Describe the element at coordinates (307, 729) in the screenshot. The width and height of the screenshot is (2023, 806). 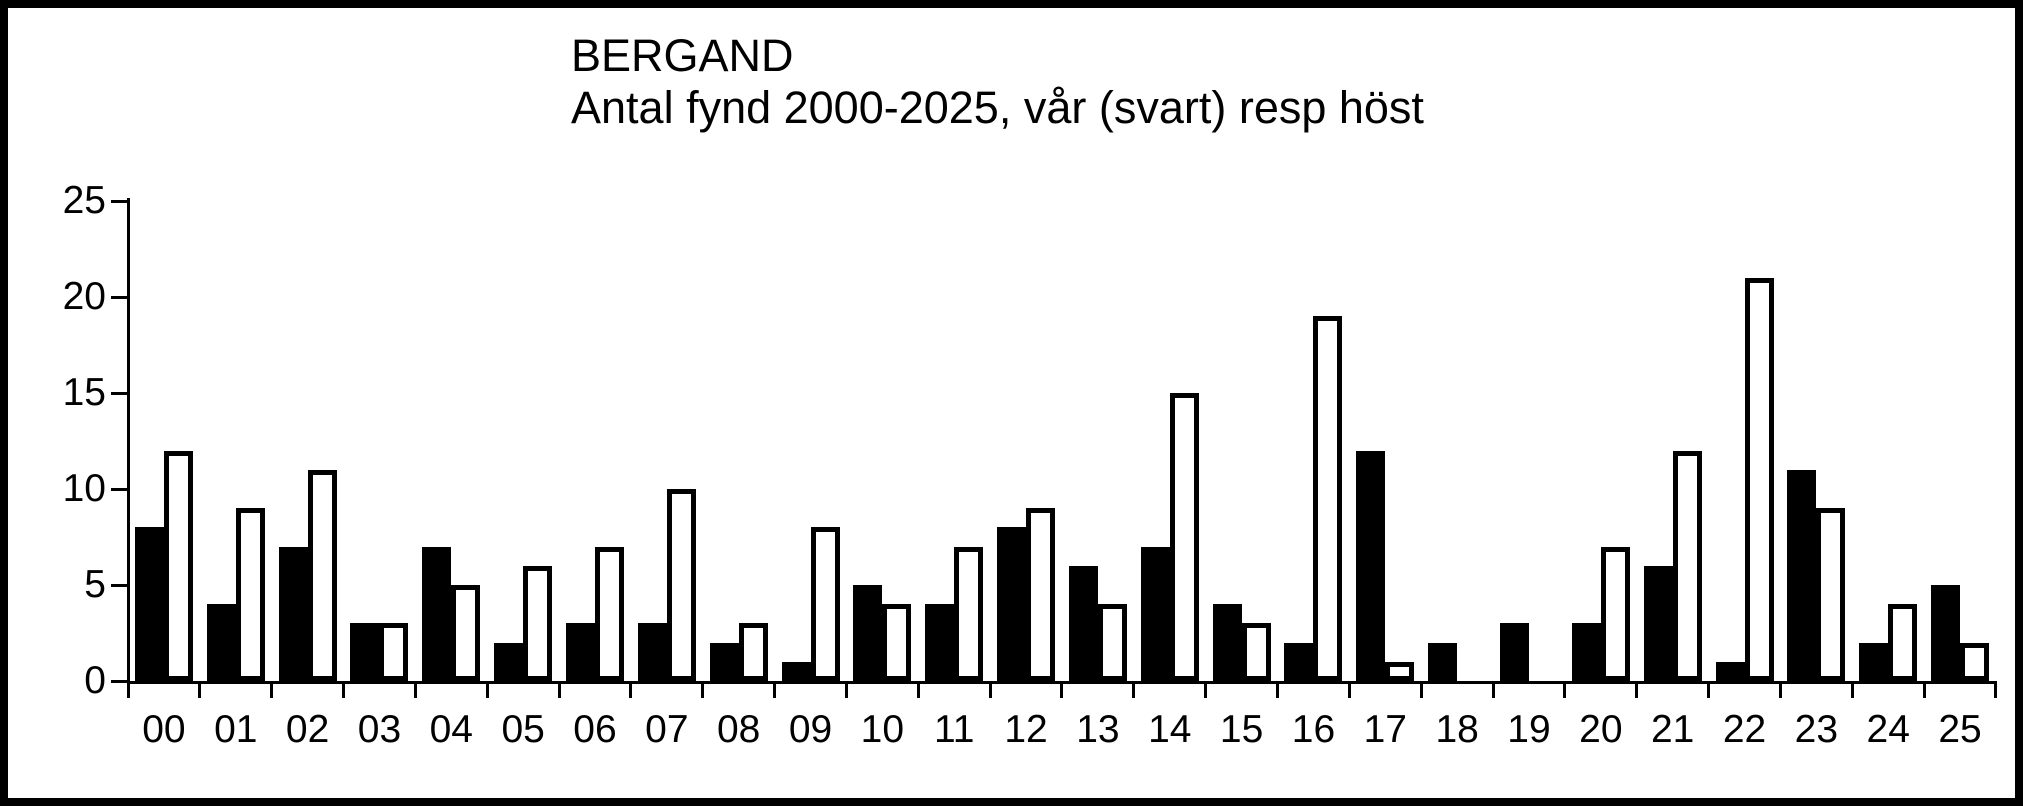
I see `x-tick-label-02: 02` at that location.